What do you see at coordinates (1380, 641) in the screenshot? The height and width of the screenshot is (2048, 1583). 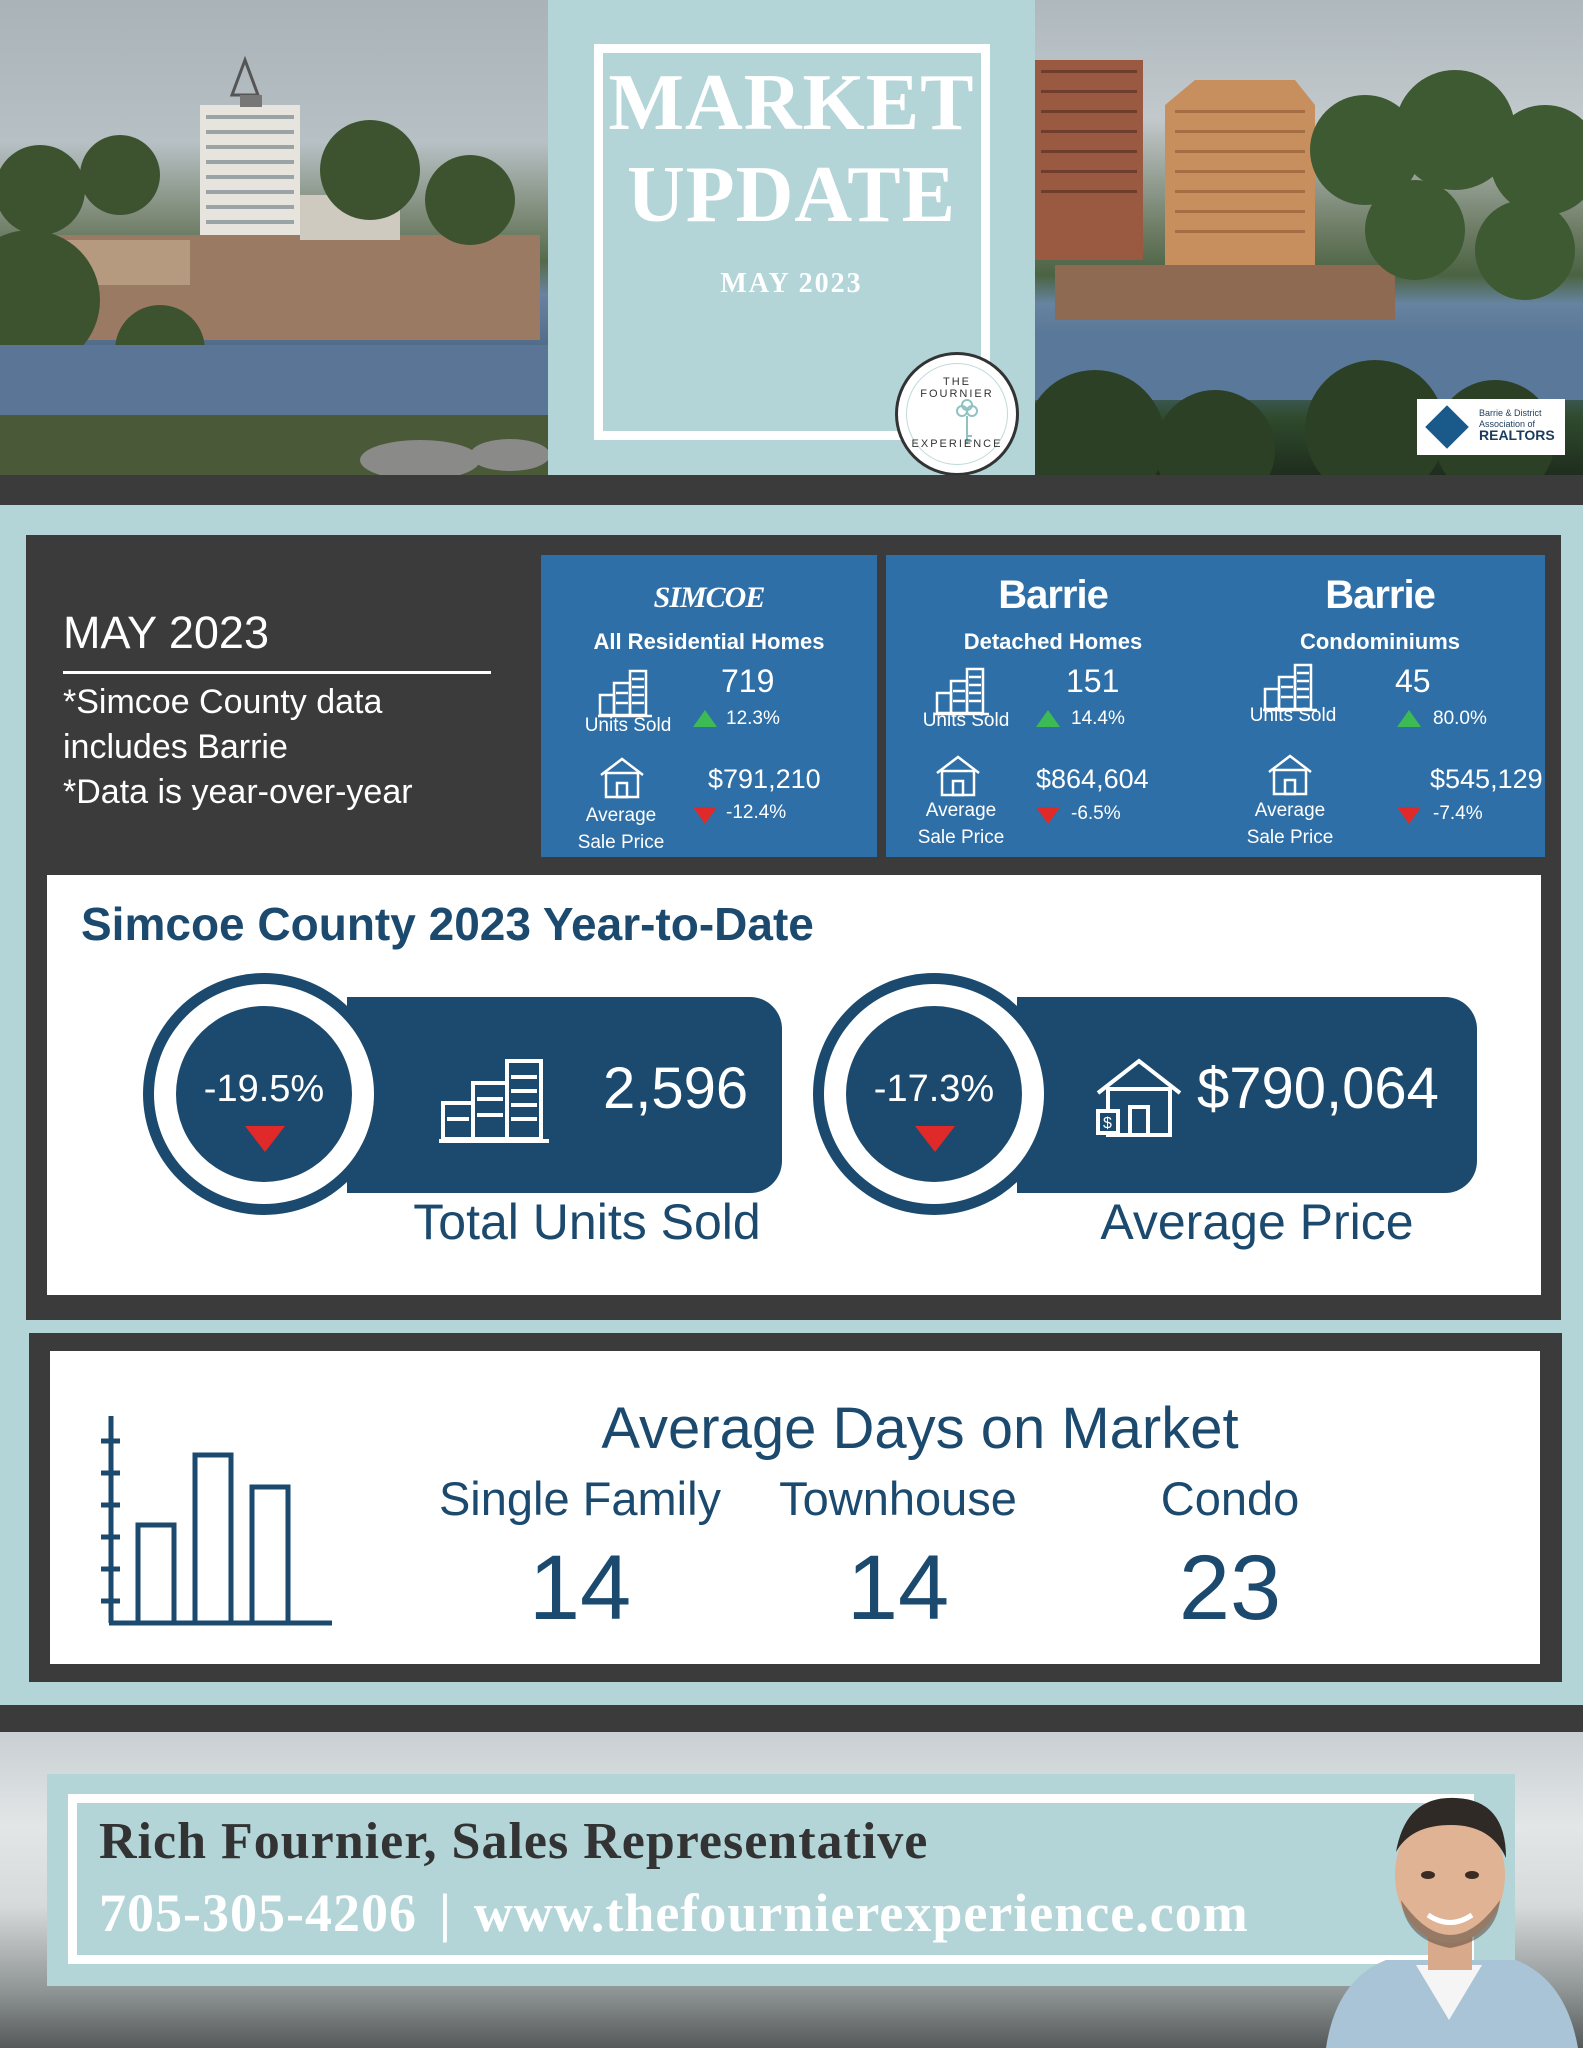 I see `card-subtitle: Condominiums` at bounding box center [1380, 641].